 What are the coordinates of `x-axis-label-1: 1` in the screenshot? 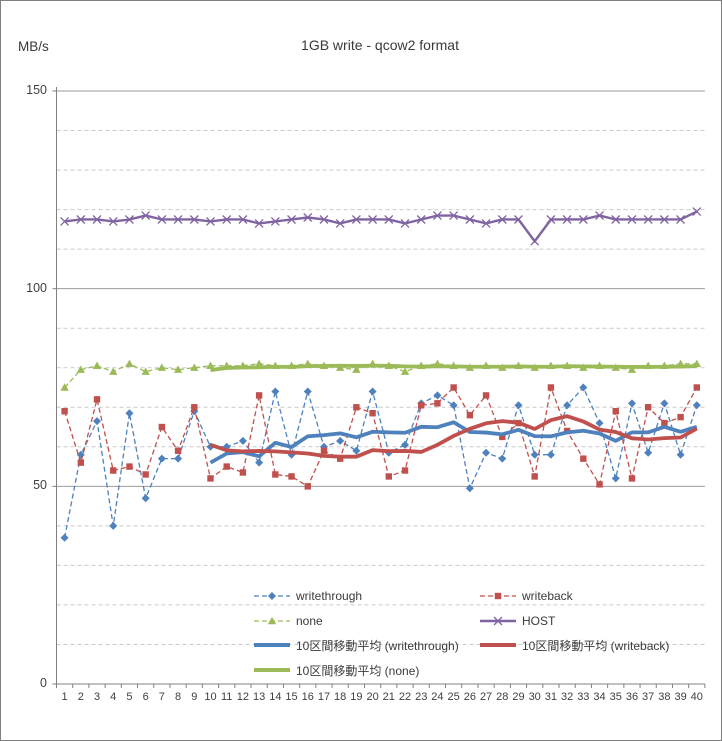 It's located at (64, 697).